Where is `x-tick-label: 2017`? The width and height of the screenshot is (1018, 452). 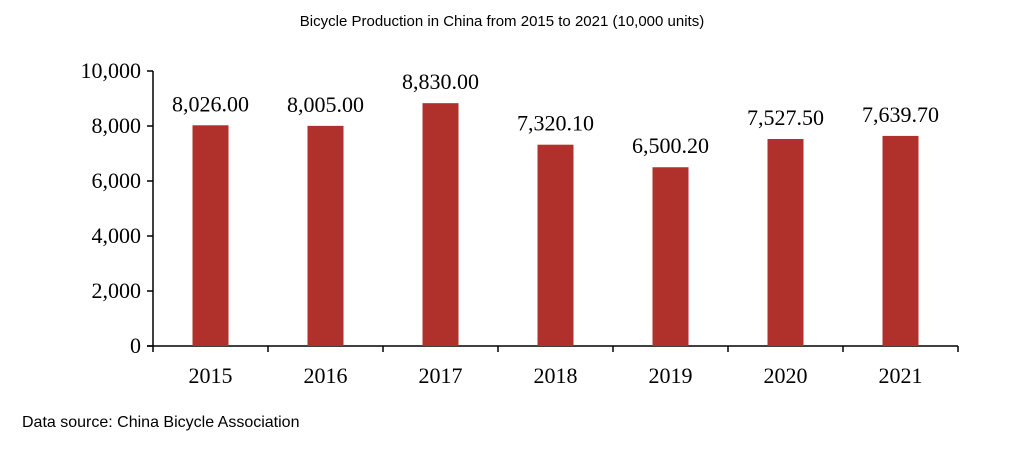 x-tick-label: 2017 is located at coordinates (441, 375).